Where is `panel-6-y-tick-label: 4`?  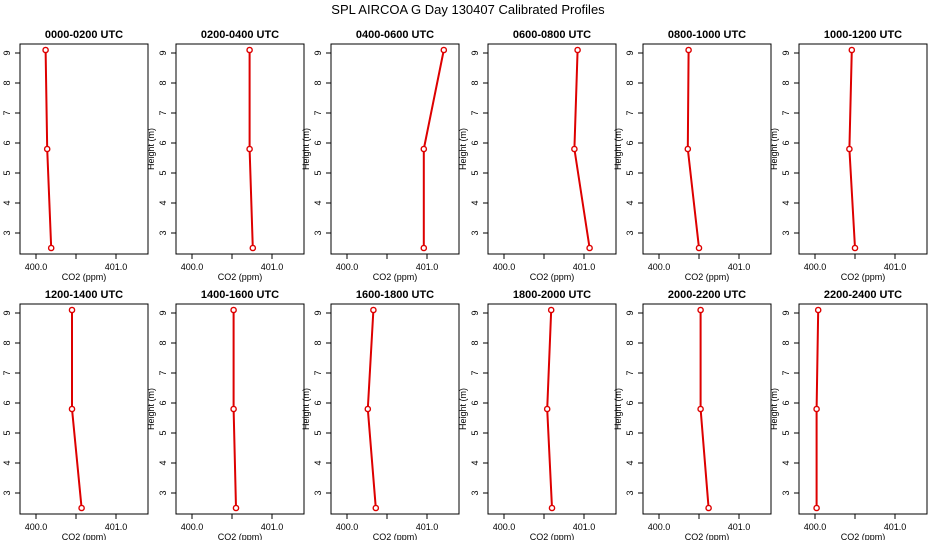
panel-6-y-tick-label: 4 is located at coordinates (786, 202).